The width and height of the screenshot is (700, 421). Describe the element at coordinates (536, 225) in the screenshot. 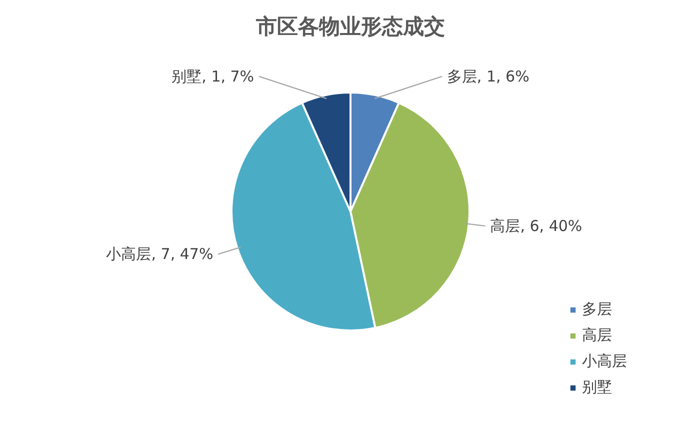

I see `data-label: 高层, 6, 40%` at that location.